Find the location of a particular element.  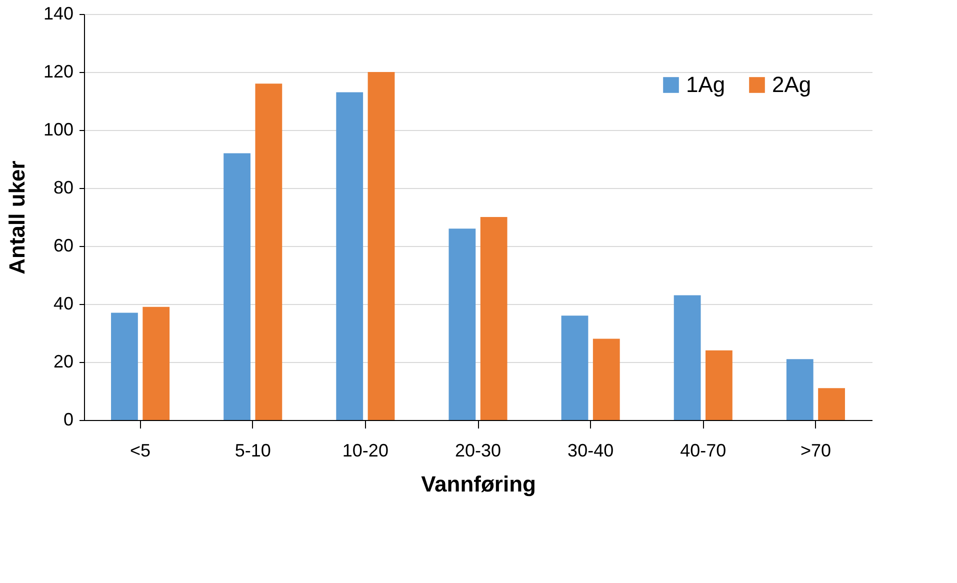

x-tick-label: 30-40 is located at coordinates (591, 450).